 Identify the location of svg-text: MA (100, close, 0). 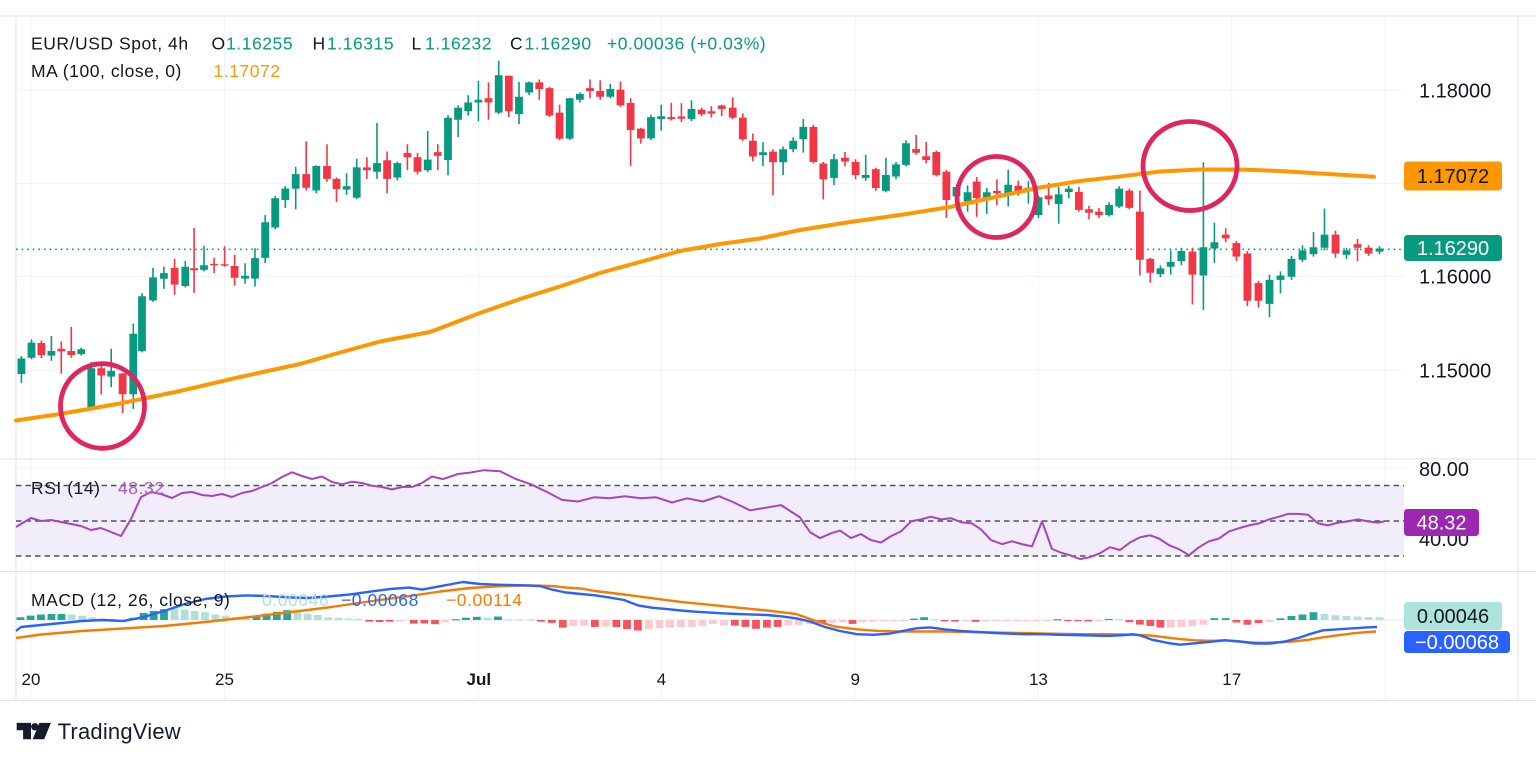
(106, 71).